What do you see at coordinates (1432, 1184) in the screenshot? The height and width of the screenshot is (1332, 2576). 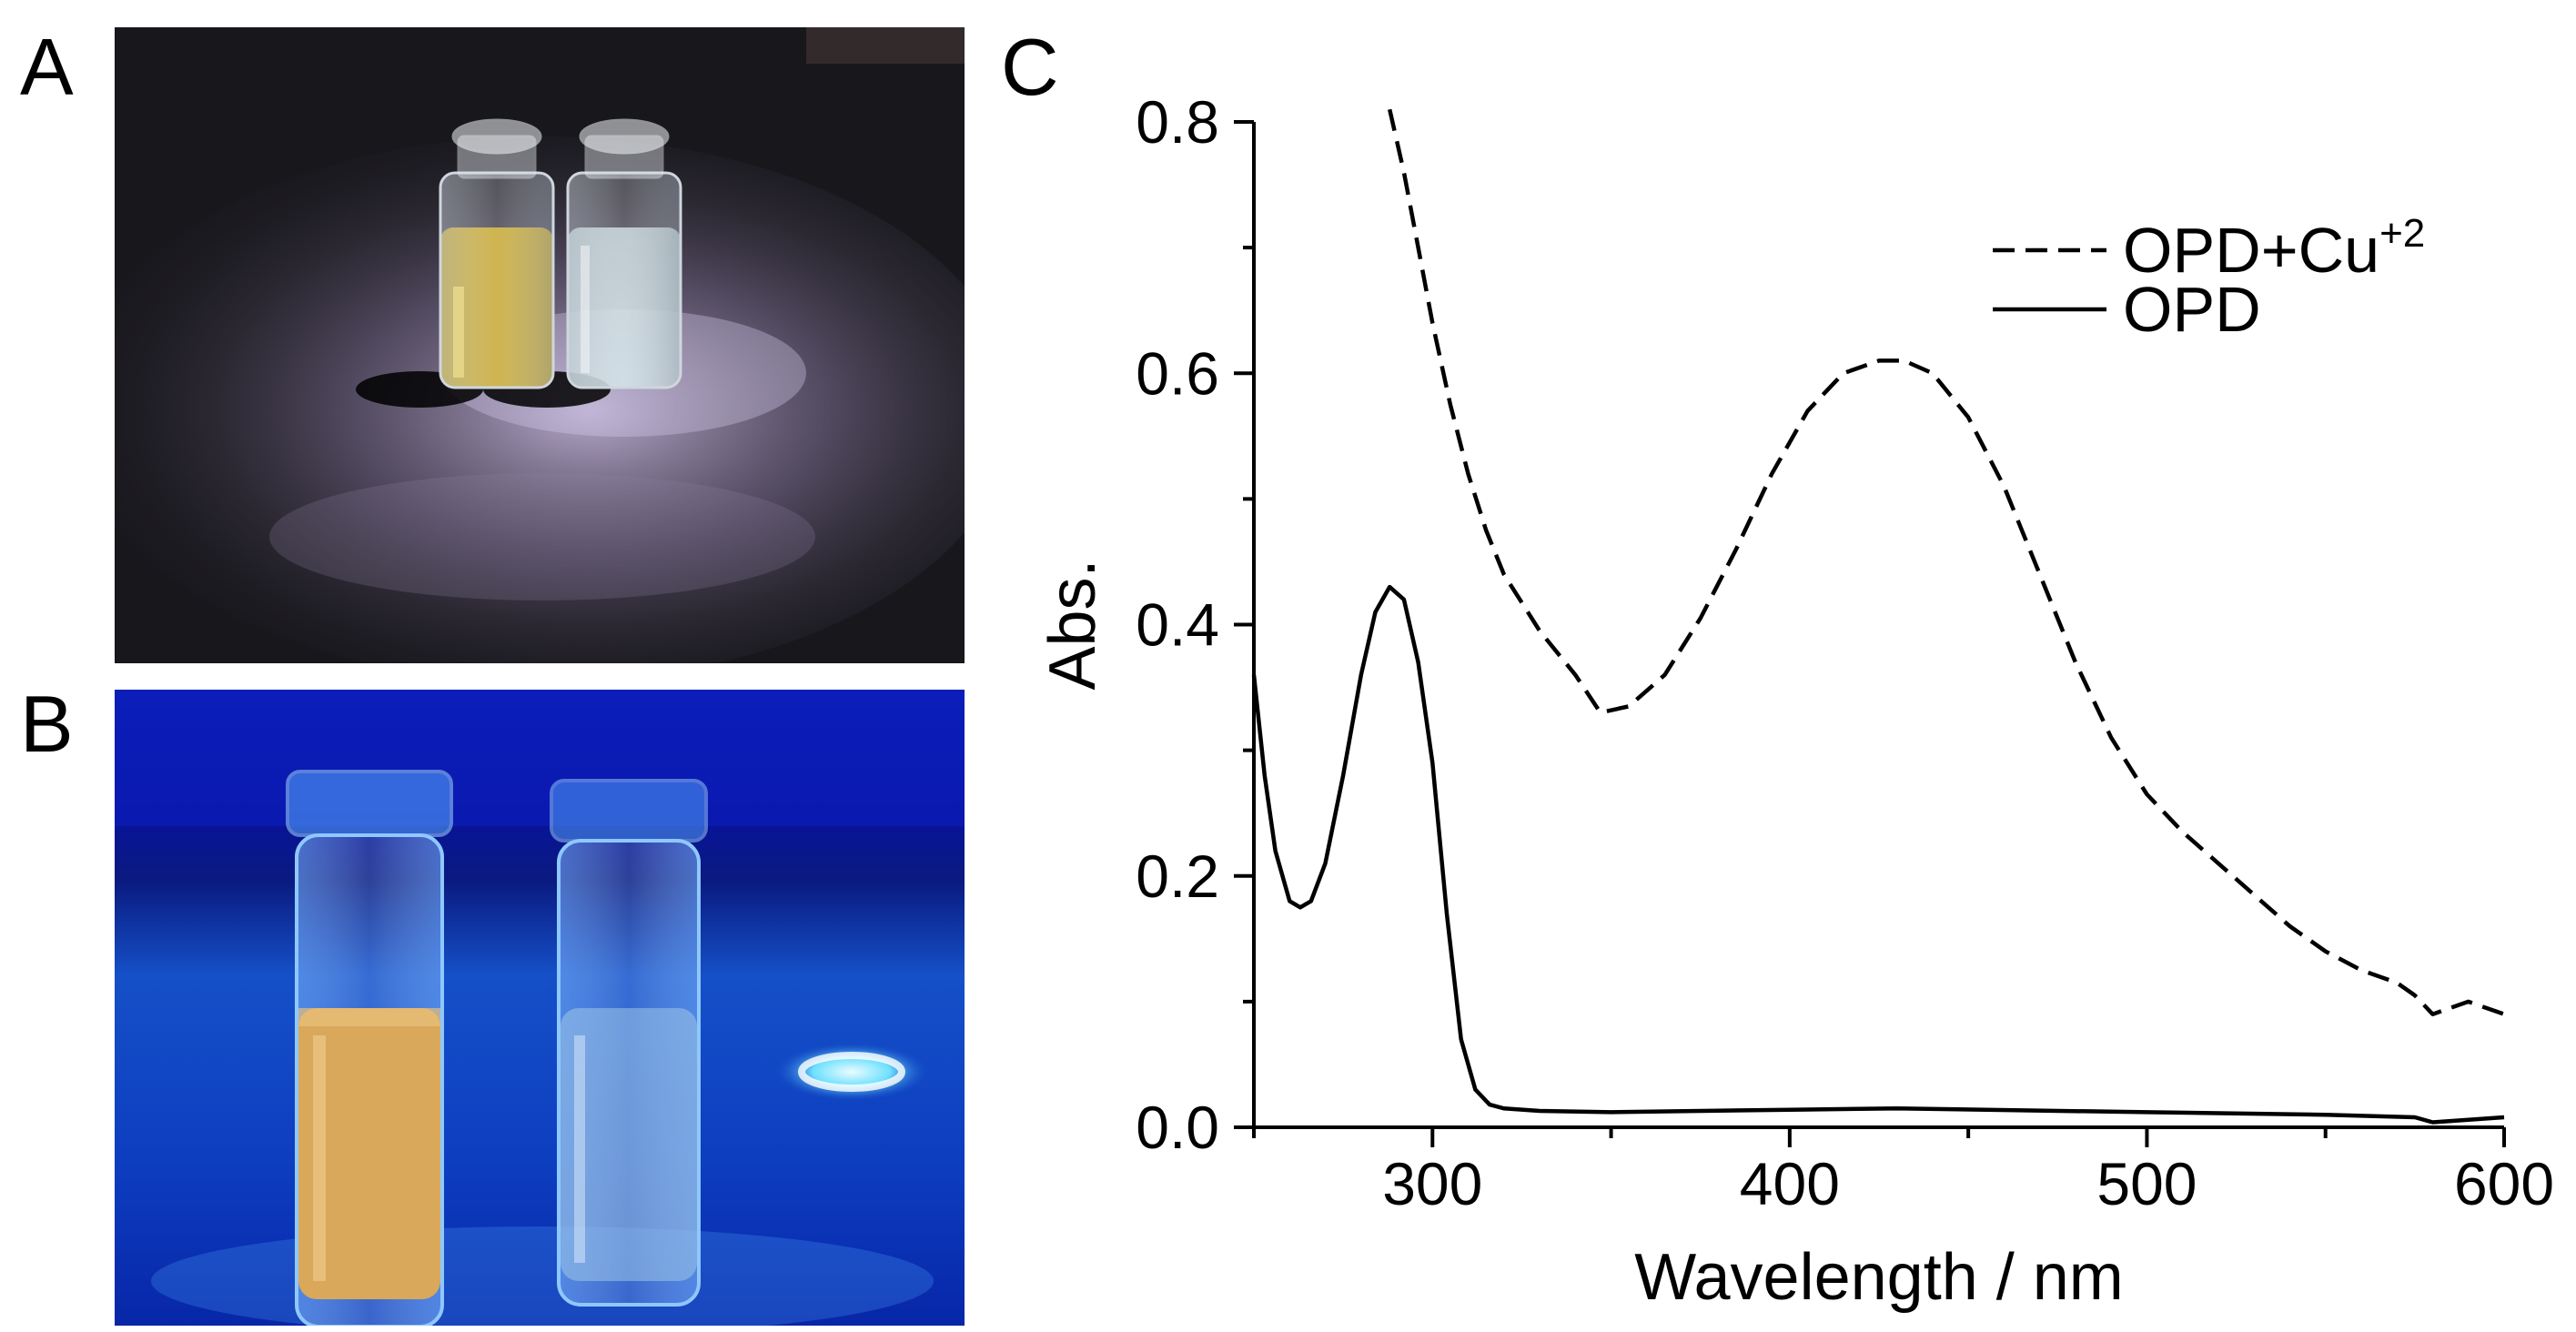 I see `x-tick-label: 300` at bounding box center [1432, 1184].